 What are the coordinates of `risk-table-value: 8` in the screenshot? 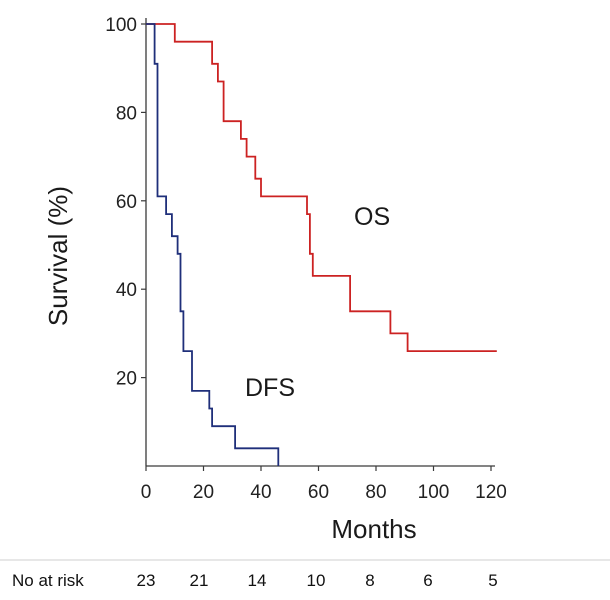 It's located at (369, 580).